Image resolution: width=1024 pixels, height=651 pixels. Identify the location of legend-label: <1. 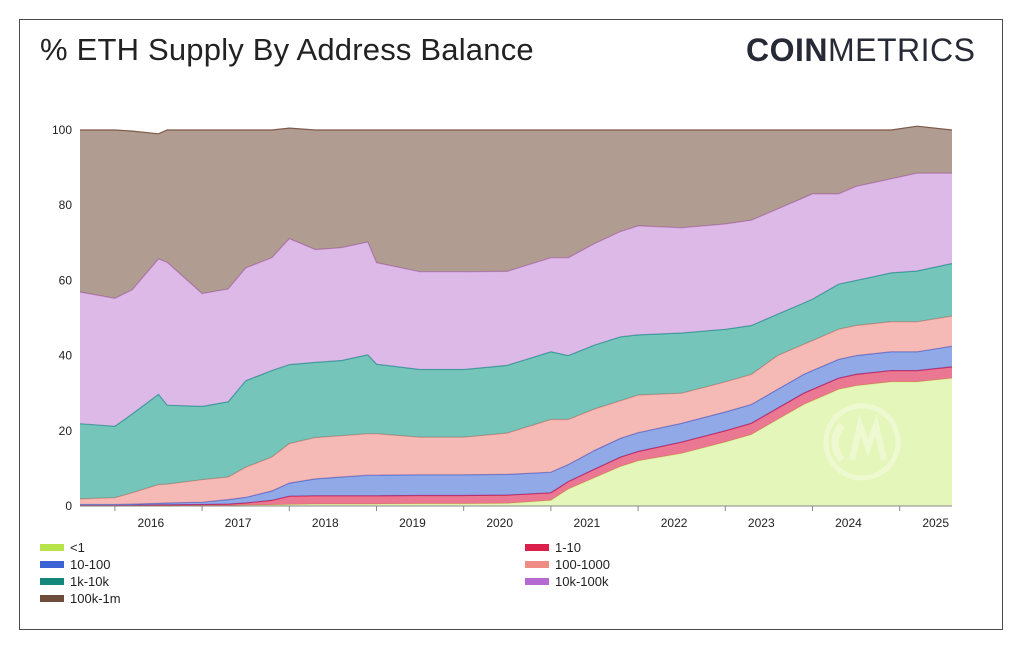
(77, 547).